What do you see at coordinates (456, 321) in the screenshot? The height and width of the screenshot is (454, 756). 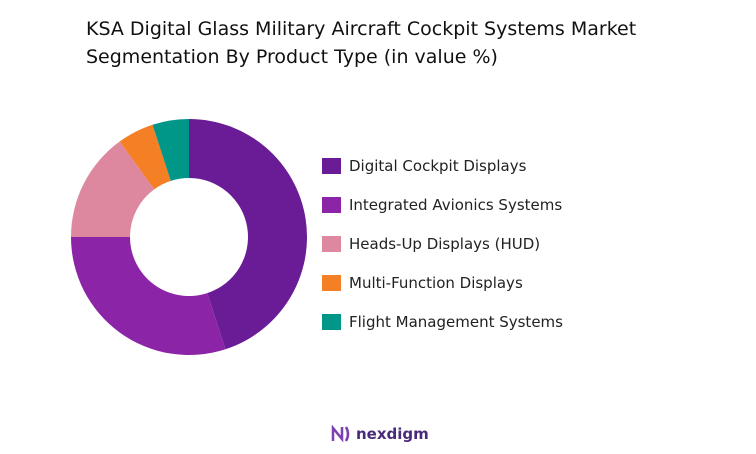 I see `legend-label: Flight Management Systems` at bounding box center [456, 321].